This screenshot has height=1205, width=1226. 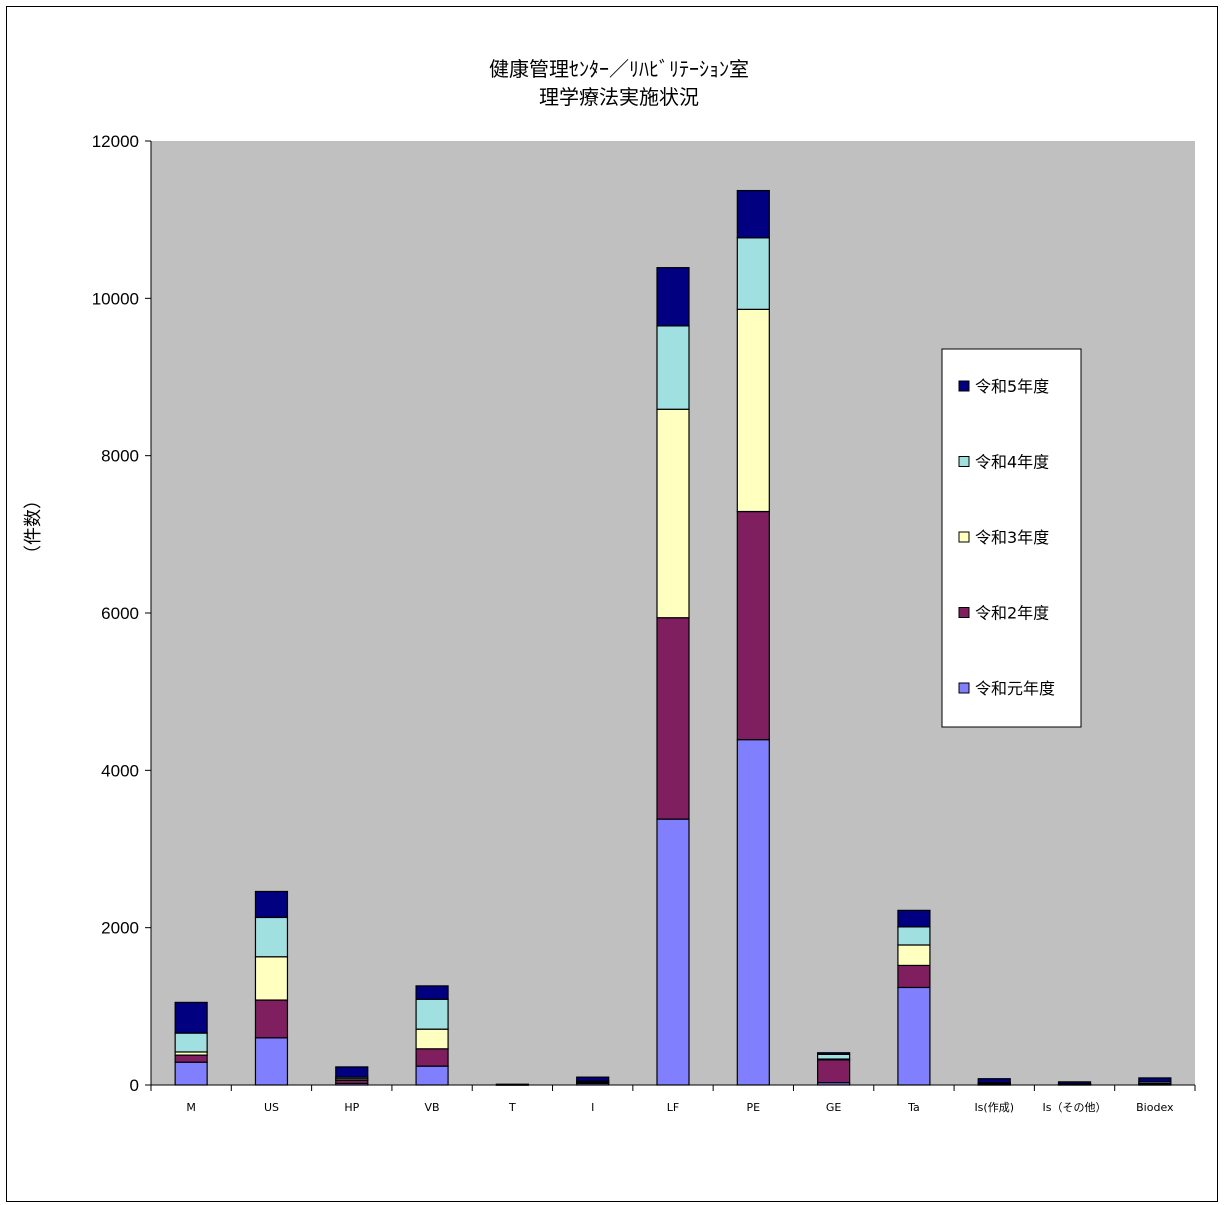 What do you see at coordinates (1012, 537) in the screenshot?
I see `legend-label: 令和3年度` at bounding box center [1012, 537].